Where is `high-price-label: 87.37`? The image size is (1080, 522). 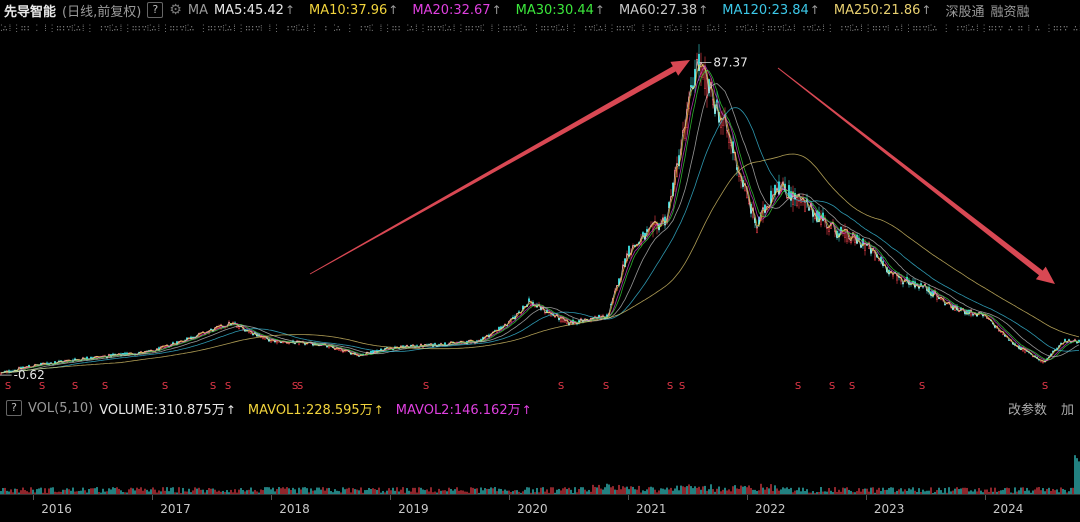
high-price-label: 87.37 is located at coordinates (730, 62).